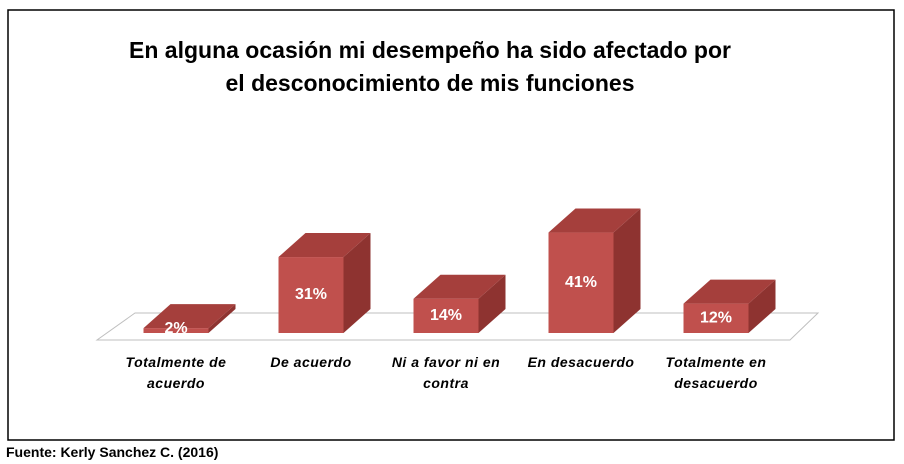  Describe the element at coordinates (716, 372) in the screenshot. I see `x-tick-label: Totalmente en desacuerdo` at that location.